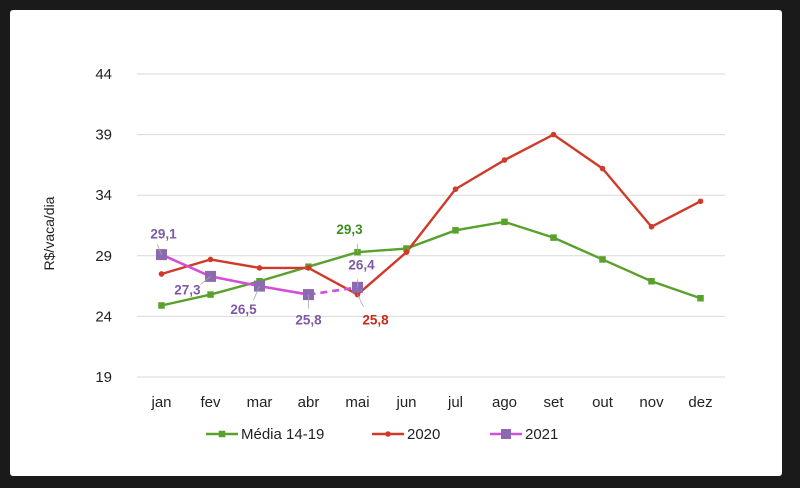  What do you see at coordinates (357, 402) in the screenshot?
I see `x-tick-label: mai` at bounding box center [357, 402].